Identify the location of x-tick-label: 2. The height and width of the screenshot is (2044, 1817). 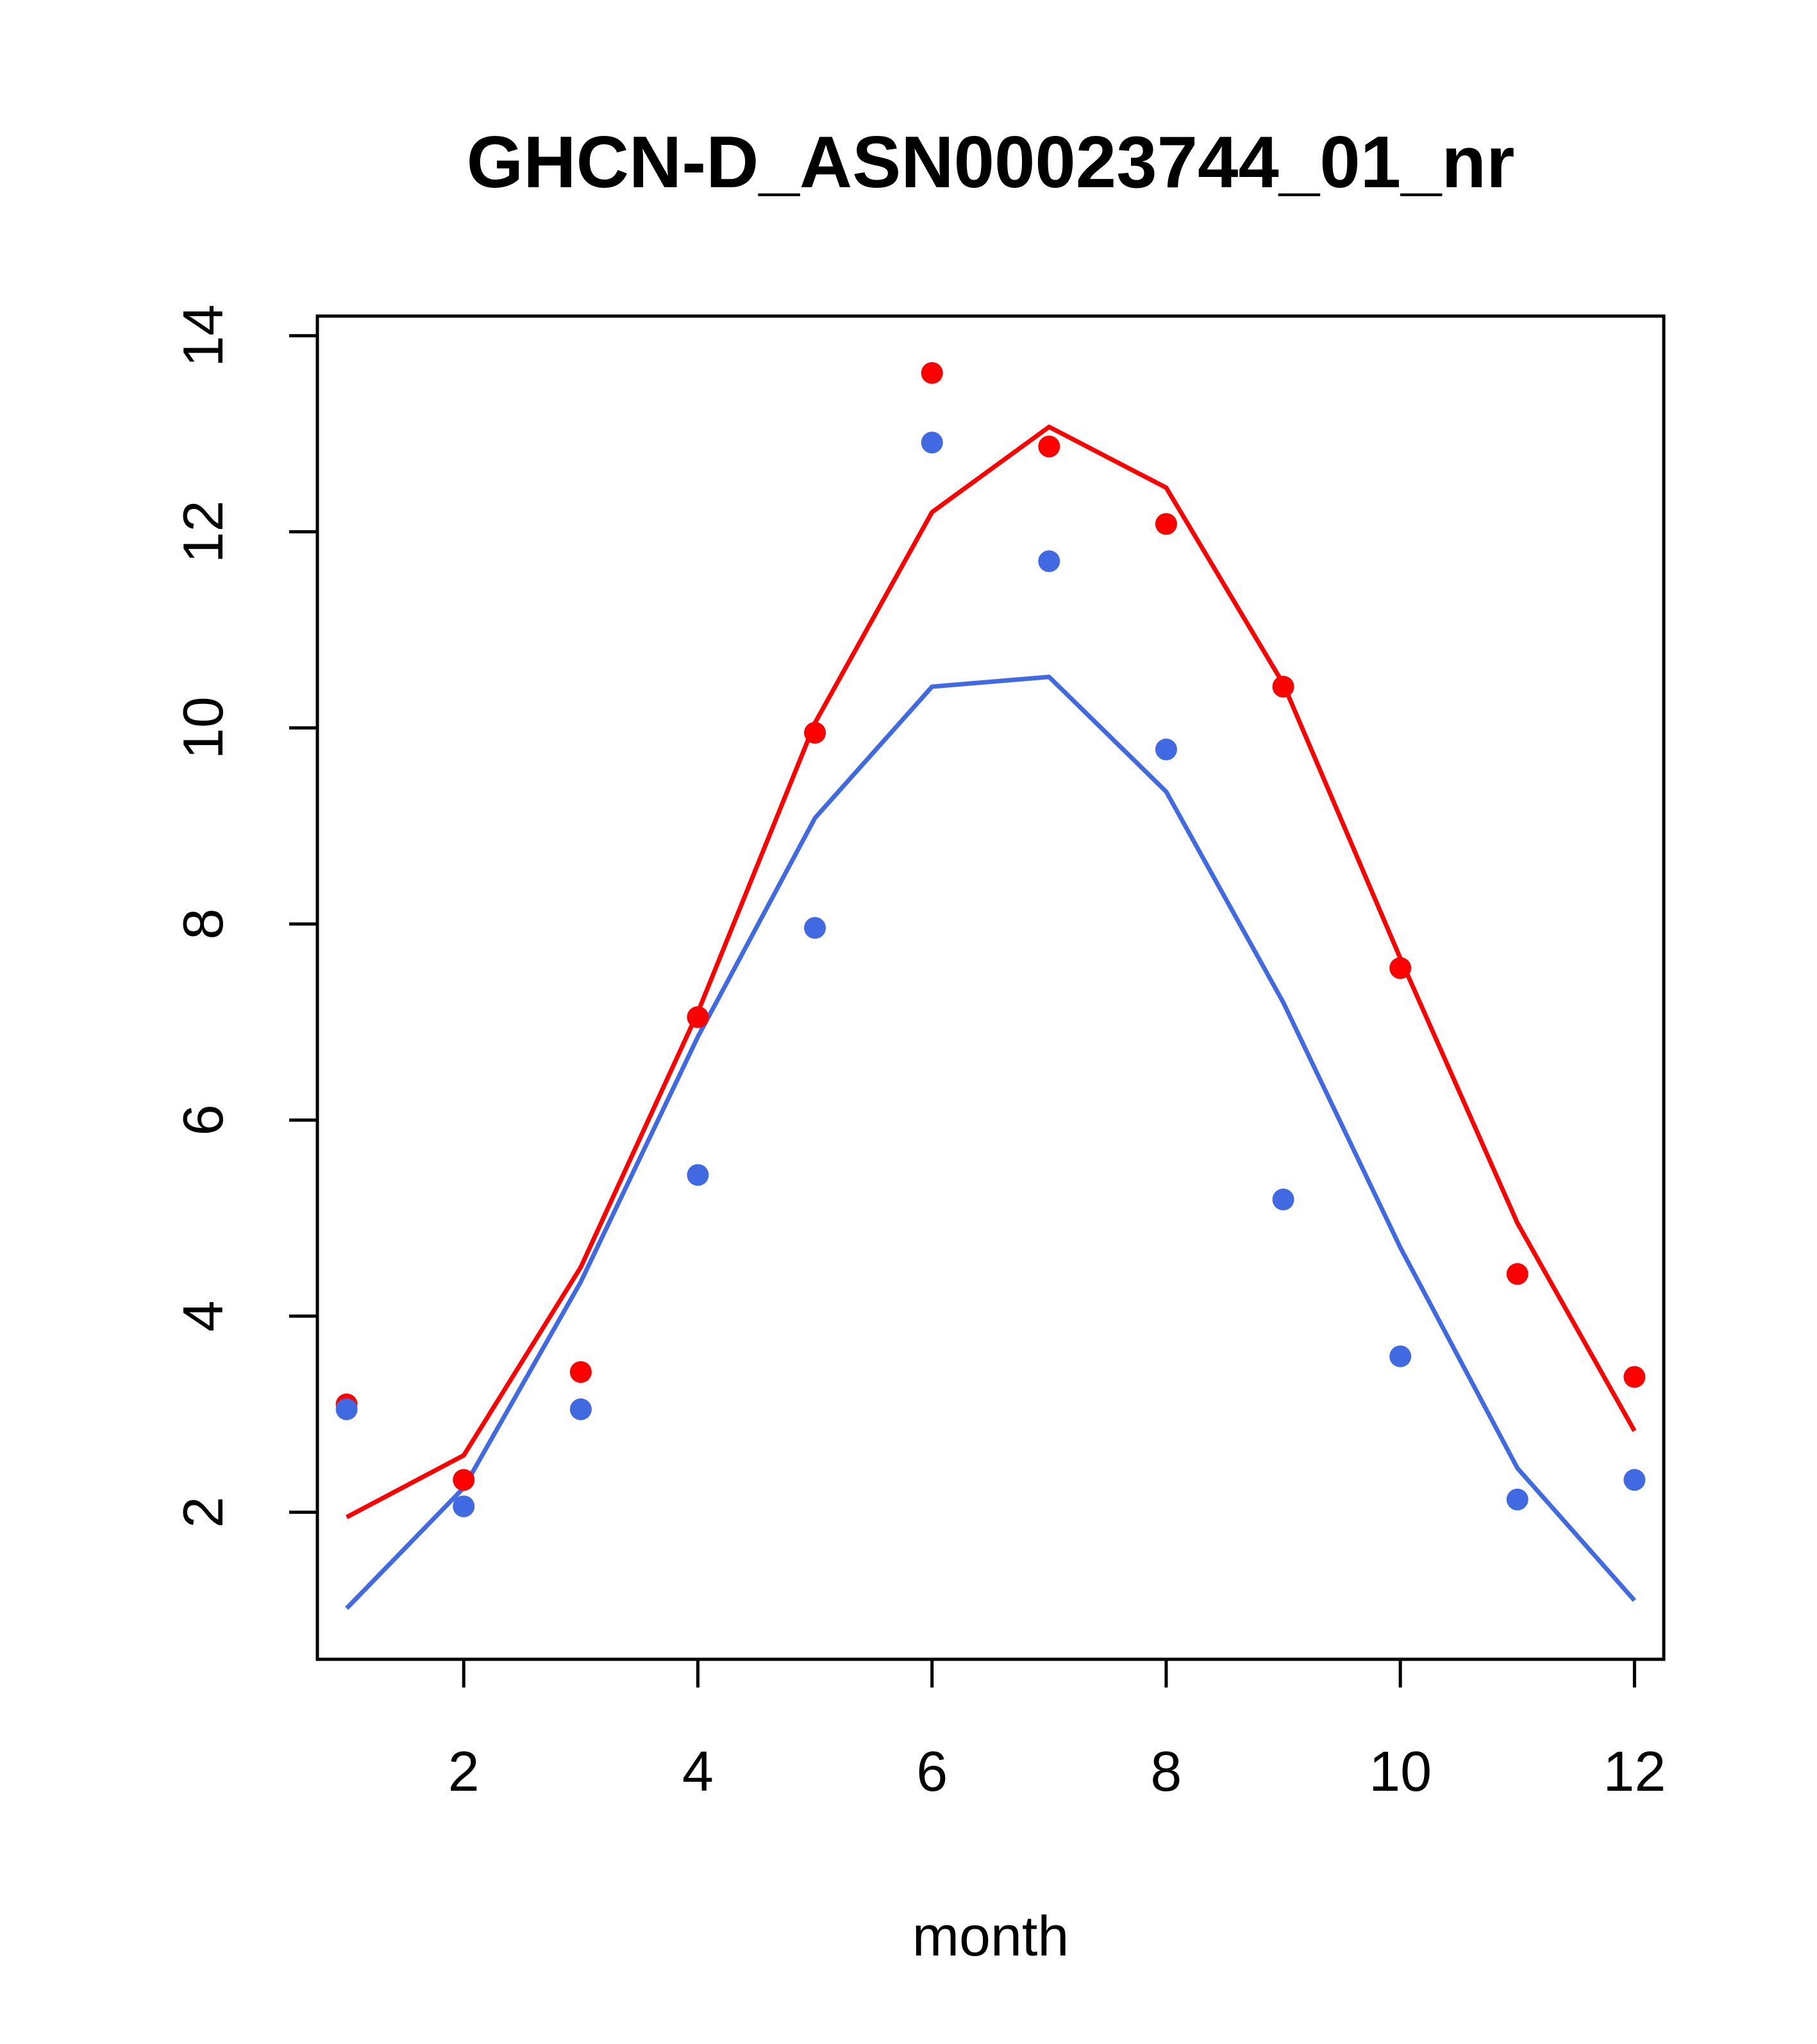
(464, 1771).